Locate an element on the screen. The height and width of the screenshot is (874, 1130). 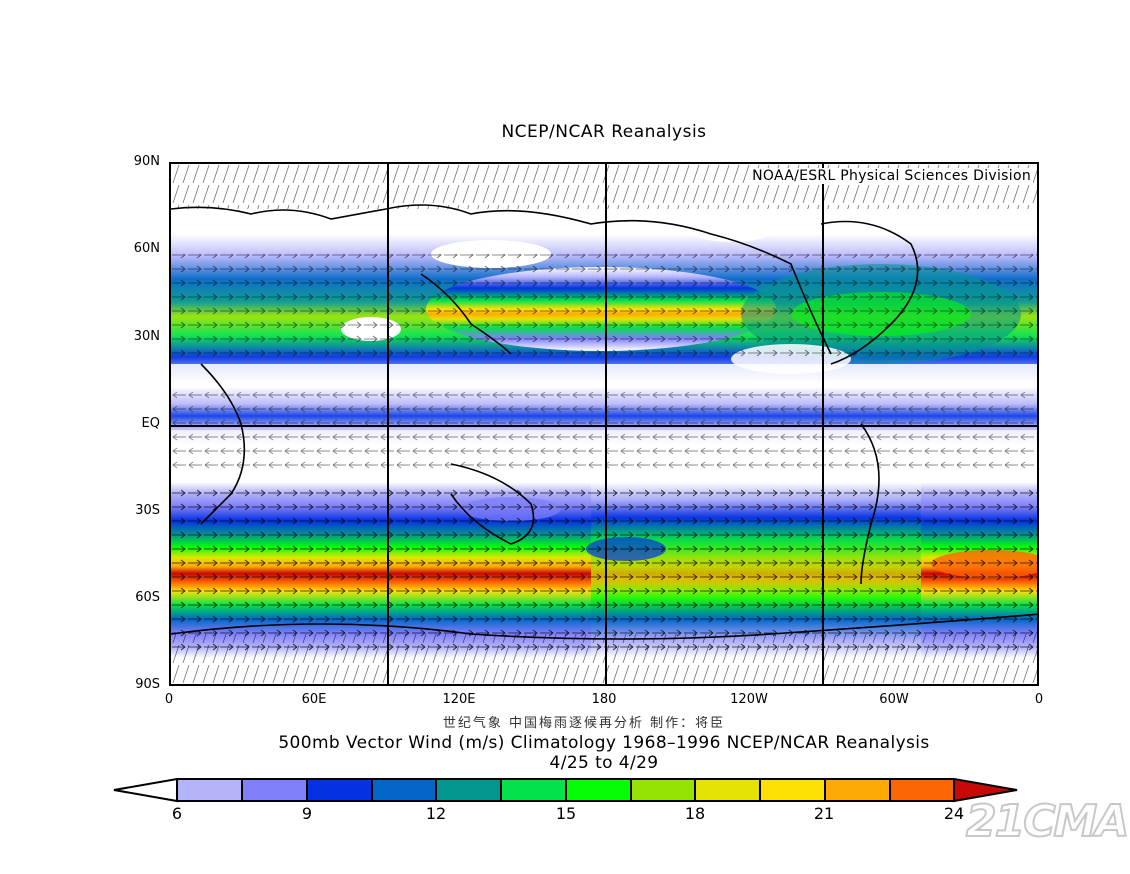
x-tick-120e: 120E is located at coordinates (459, 699).